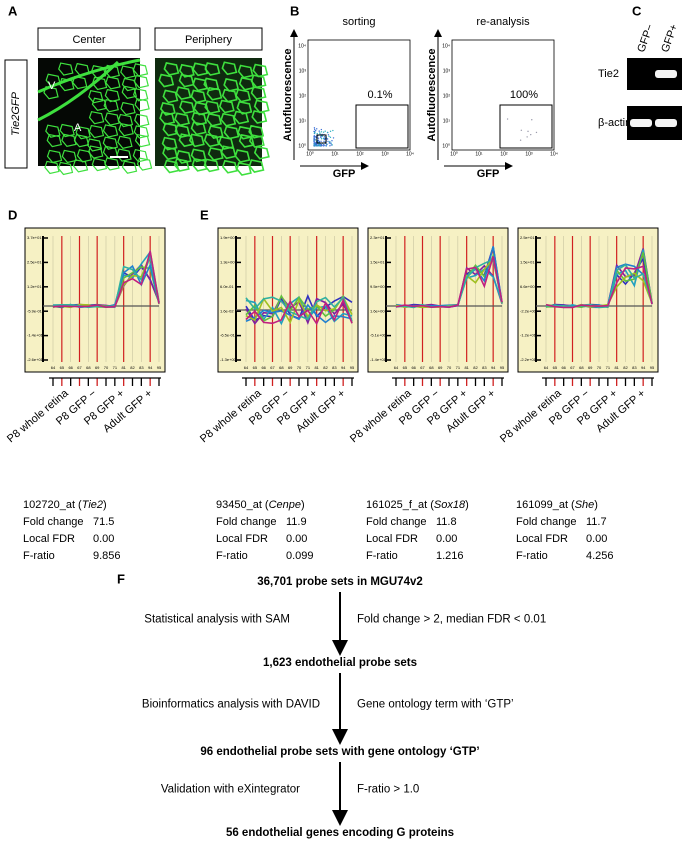 This screenshot has height=847, width=686. I want to click on y-tick-label: 10¹, so click(303, 121).